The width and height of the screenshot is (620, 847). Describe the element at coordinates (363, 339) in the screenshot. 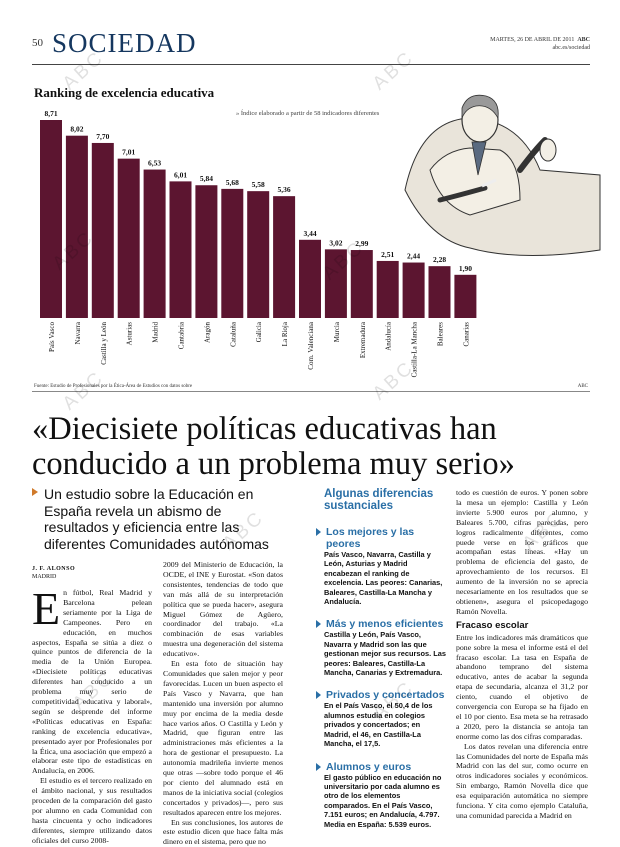

I see `category-label: Extremadura` at that location.